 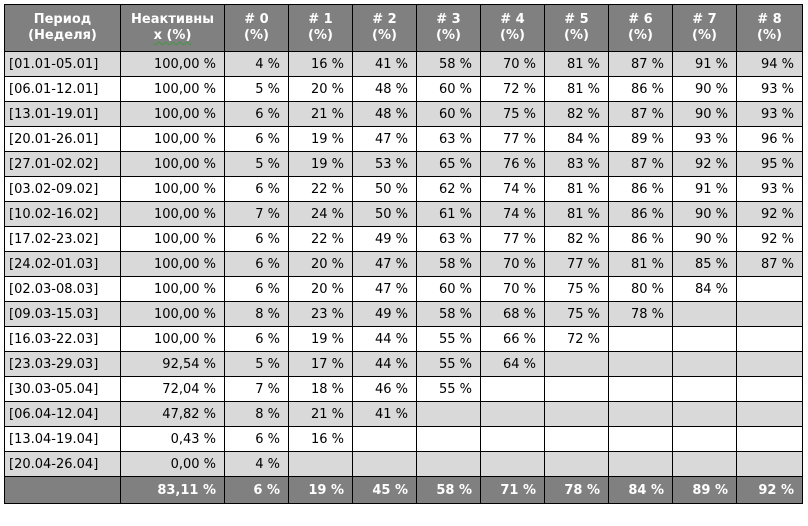 I want to click on week-7-cell: 84 %, so click(x=704, y=289).